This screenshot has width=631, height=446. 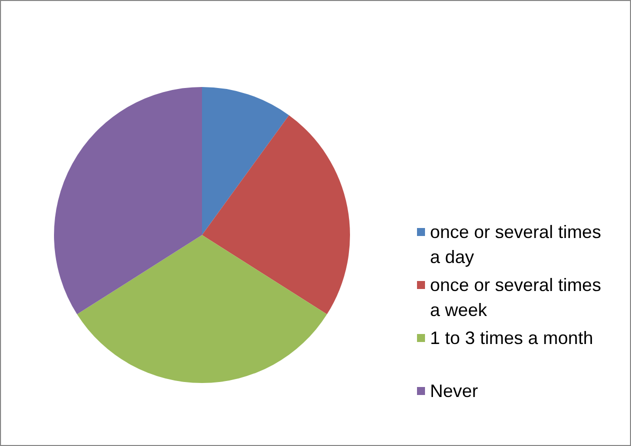 What do you see at coordinates (512, 338) in the screenshot?
I see `legend-label: 1 to 3 times a month` at bounding box center [512, 338].